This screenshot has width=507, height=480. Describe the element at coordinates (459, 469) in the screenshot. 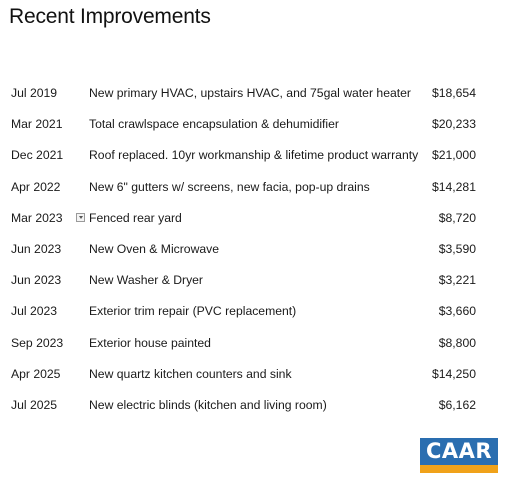

I see `logo-stripe` at that location.